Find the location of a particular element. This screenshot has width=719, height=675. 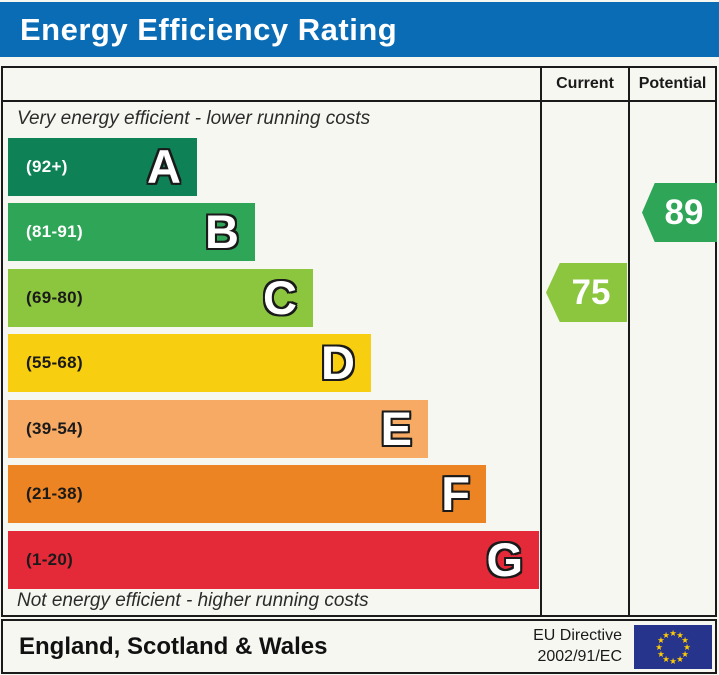

current-marker: 75 is located at coordinates (586, 292).